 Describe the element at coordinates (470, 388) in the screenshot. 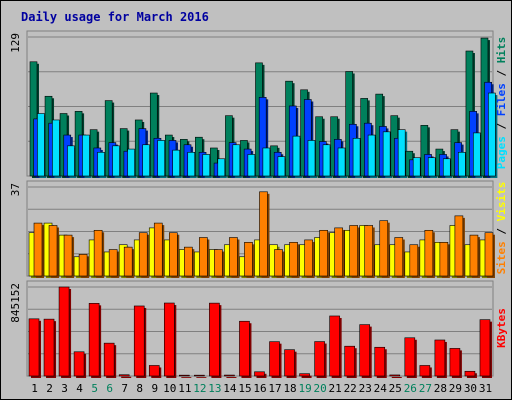

I see `day-label-30: 30` at that location.